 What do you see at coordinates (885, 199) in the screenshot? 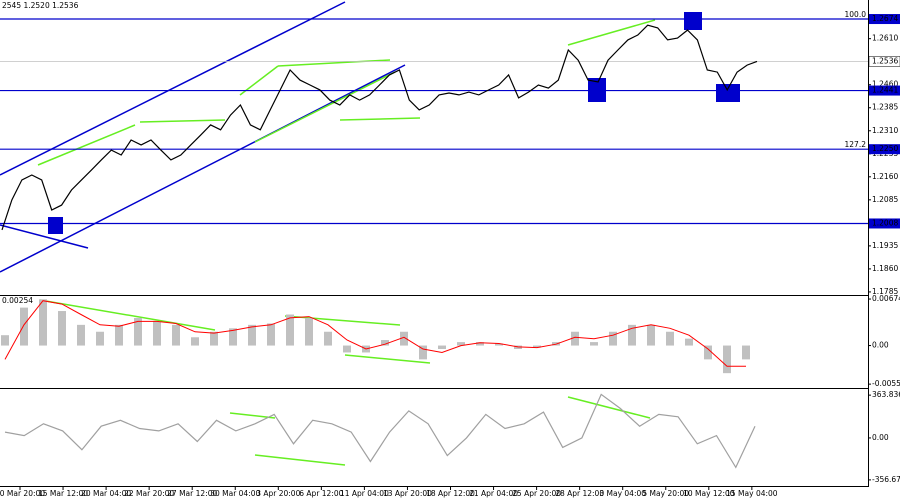
I see `y-tick-label: 1.2085` at bounding box center [885, 199].